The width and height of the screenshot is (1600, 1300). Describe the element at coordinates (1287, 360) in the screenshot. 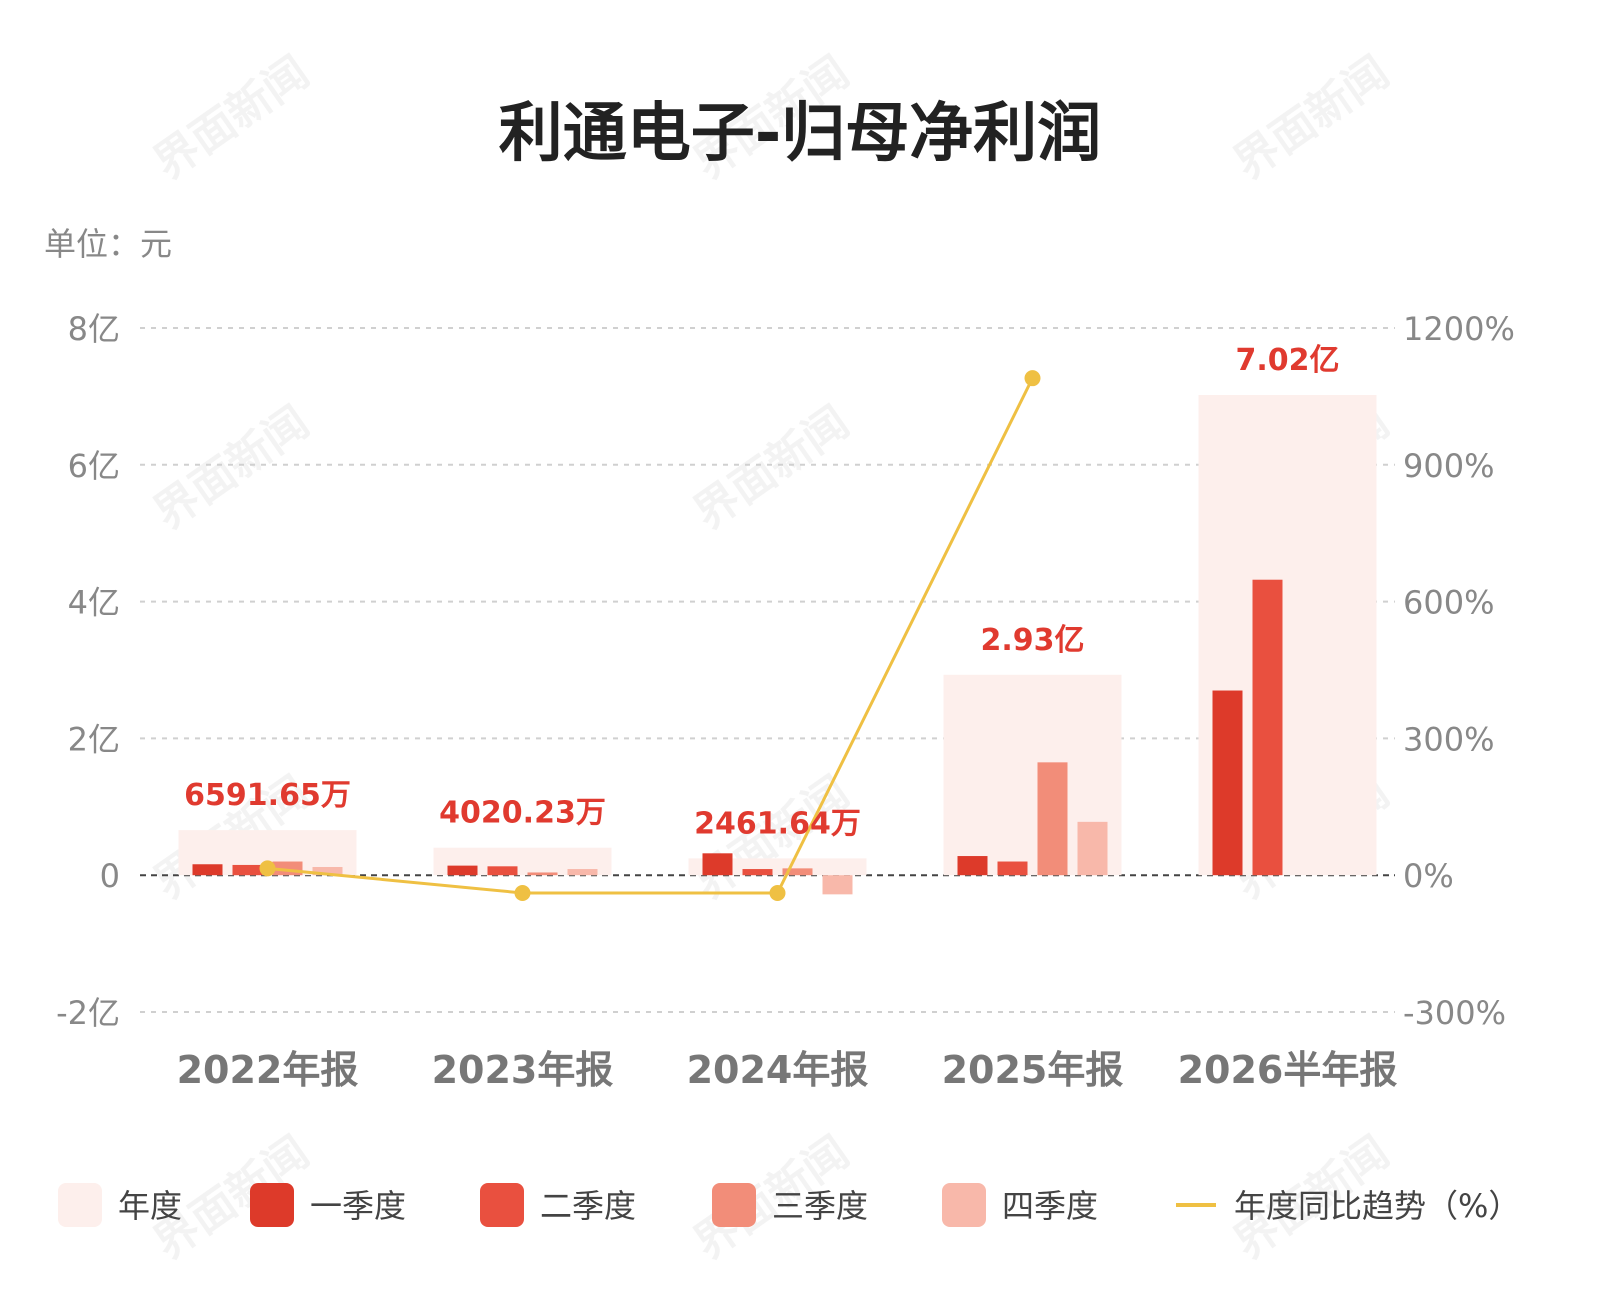

I see `annual-value-label: 7.02亿` at that location.